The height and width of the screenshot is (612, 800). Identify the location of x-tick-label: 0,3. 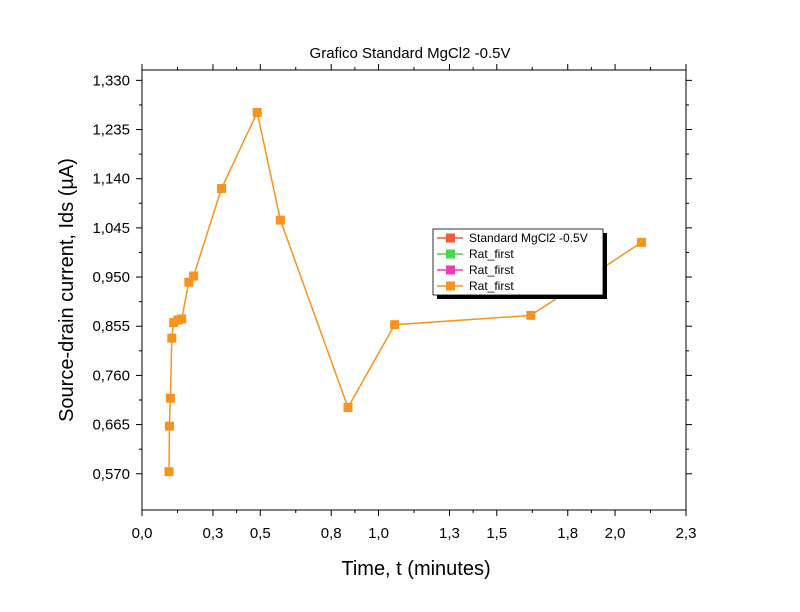
(213, 533).